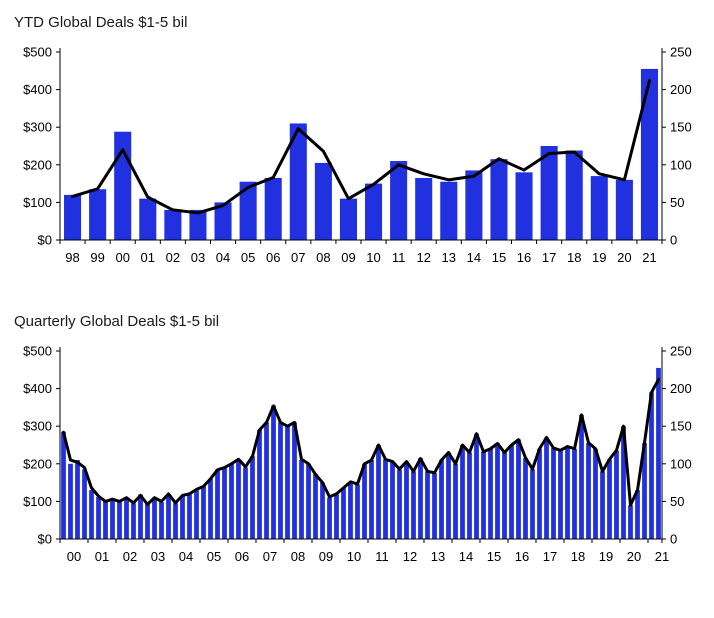 The height and width of the screenshot is (618, 714). Describe the element at coordinates (101, 22) in the screenshot. I see `ytd-chart-title: YTD Global Deals $1-5 bil` at that location.